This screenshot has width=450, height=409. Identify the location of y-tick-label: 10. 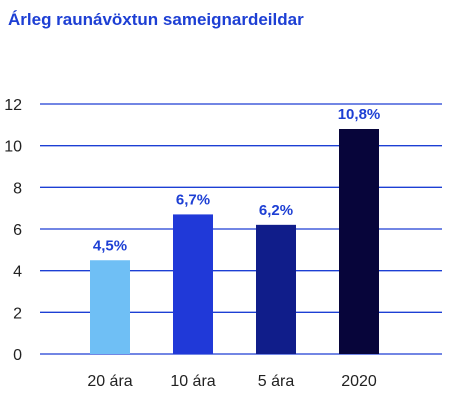
(13, 147).